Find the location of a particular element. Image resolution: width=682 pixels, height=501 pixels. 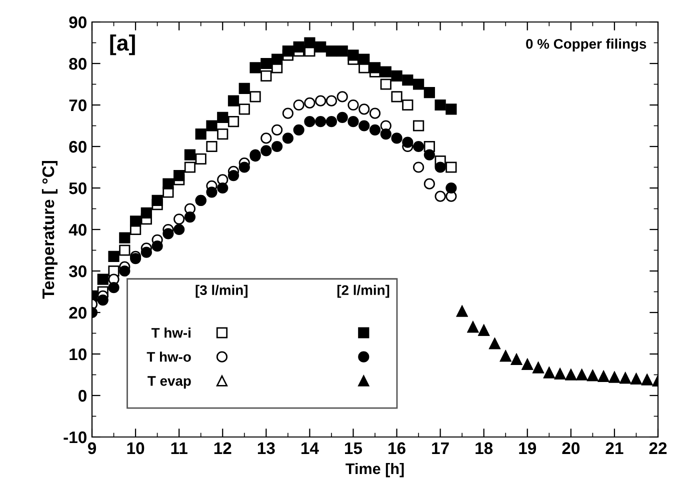

x-tick-label: 22 is located at coordinates (658, 448).